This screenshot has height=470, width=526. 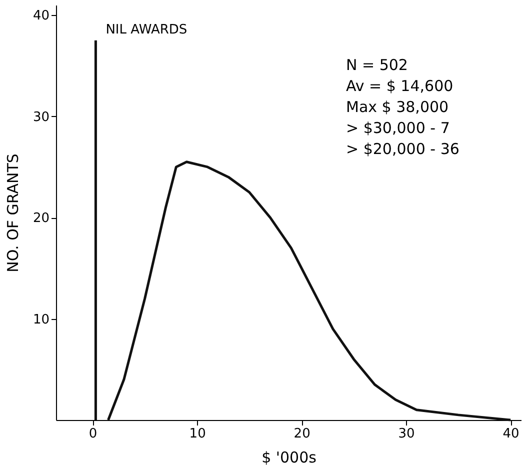 I want to click on x-tick-label: 20, so click(x=302, y=434).